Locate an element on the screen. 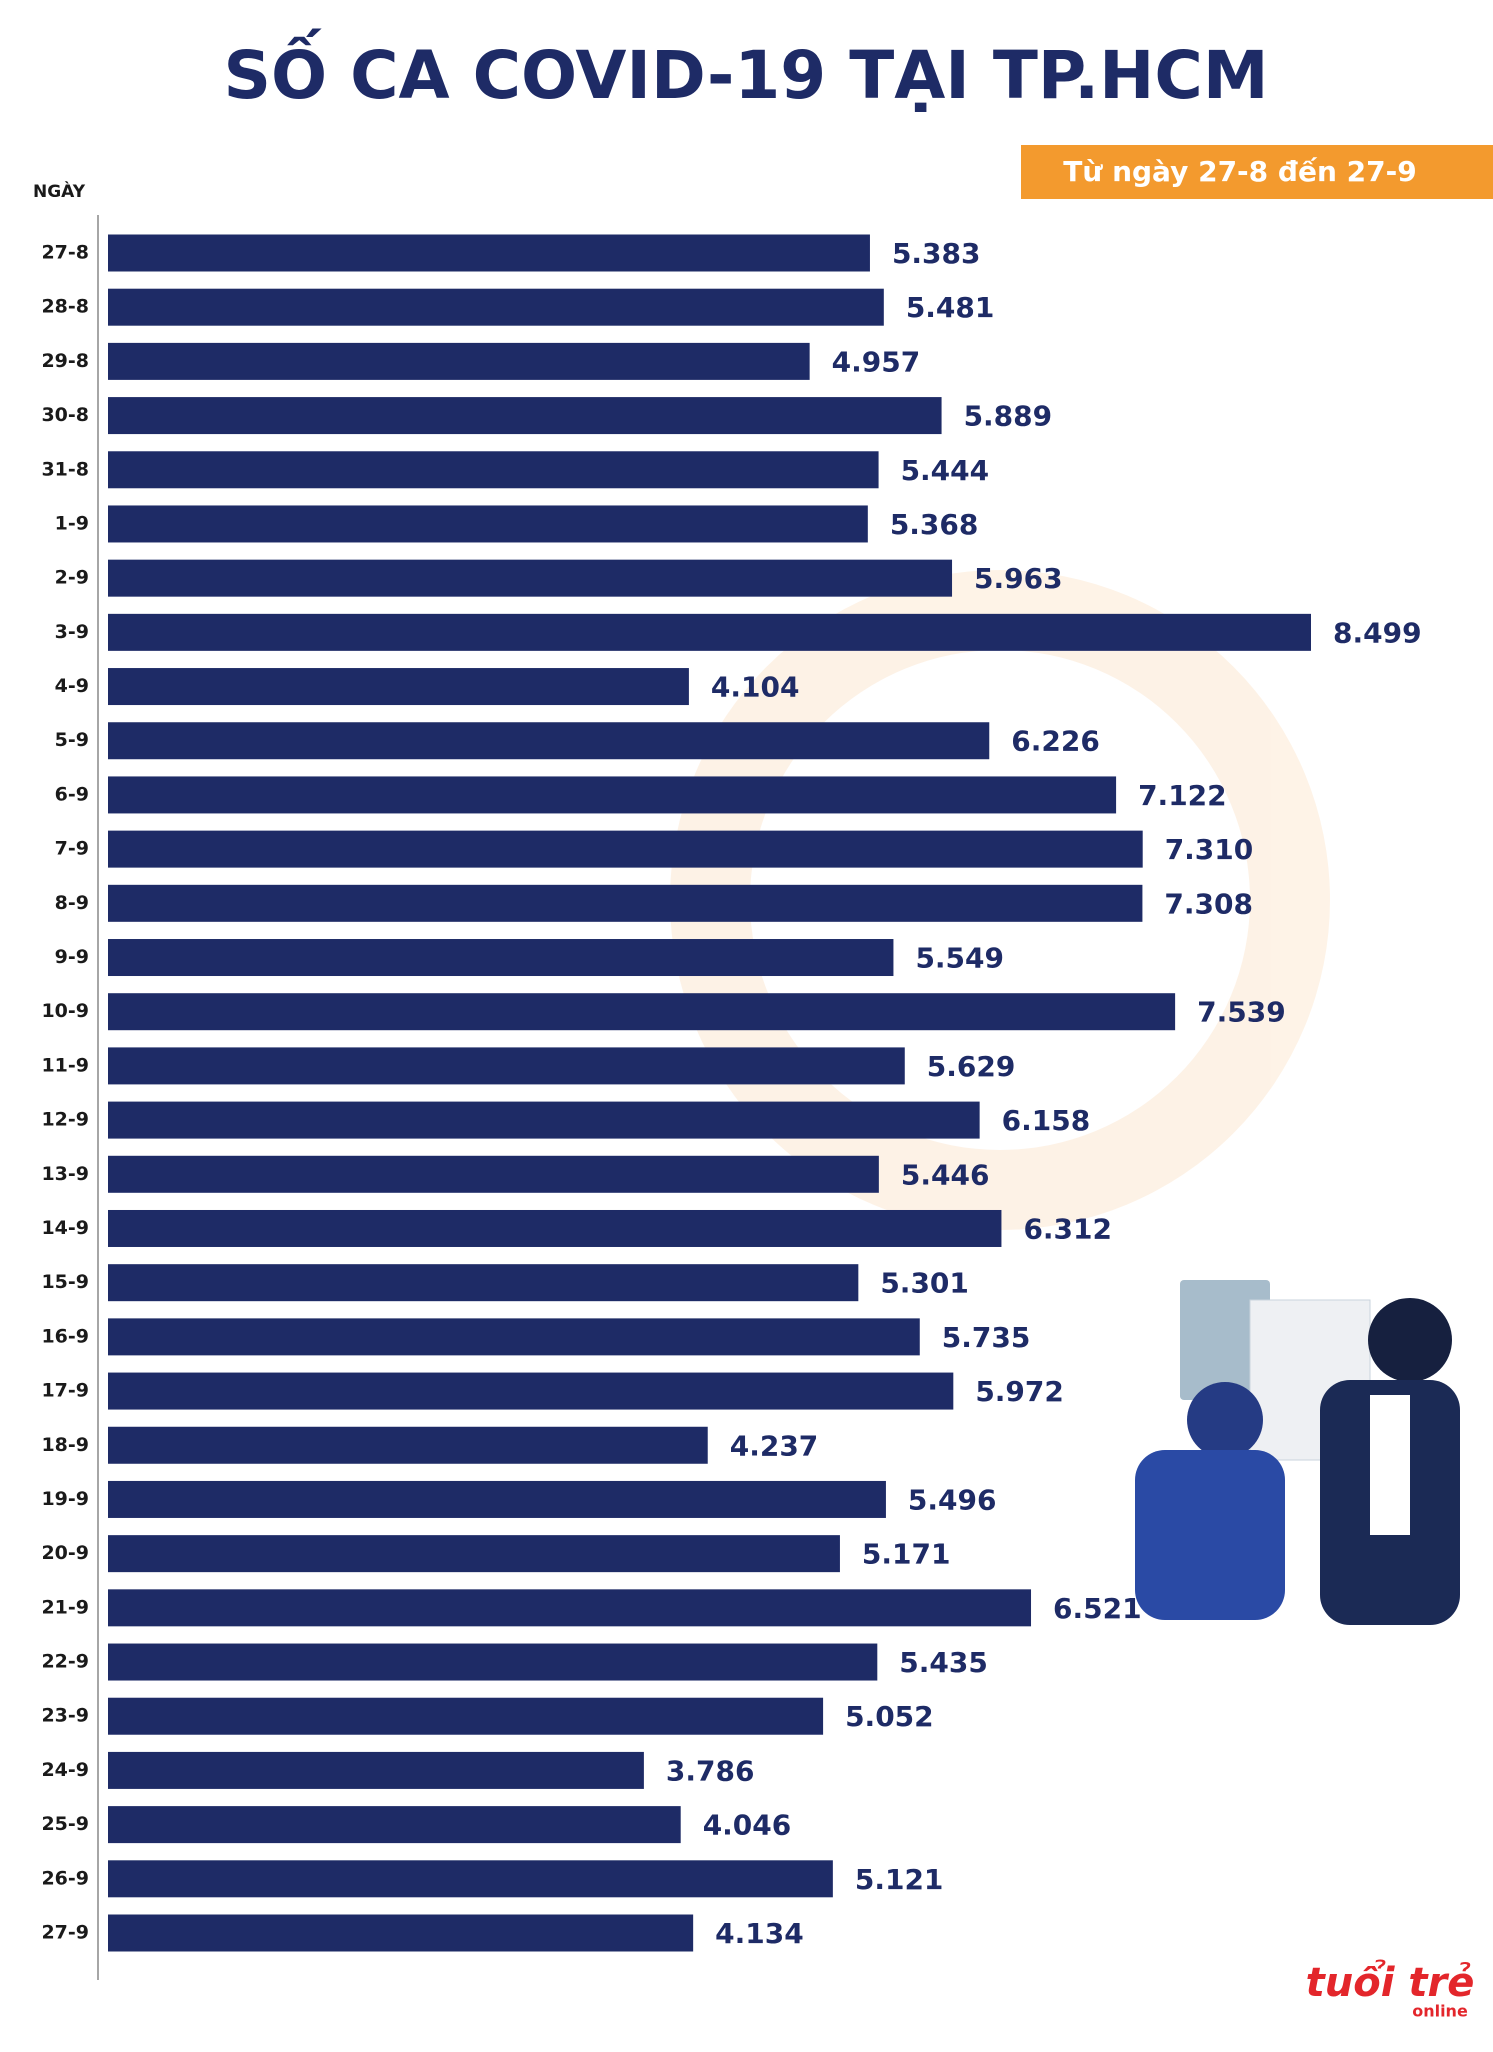  category-label: 22-9 is located at coordinates (65, 1662).